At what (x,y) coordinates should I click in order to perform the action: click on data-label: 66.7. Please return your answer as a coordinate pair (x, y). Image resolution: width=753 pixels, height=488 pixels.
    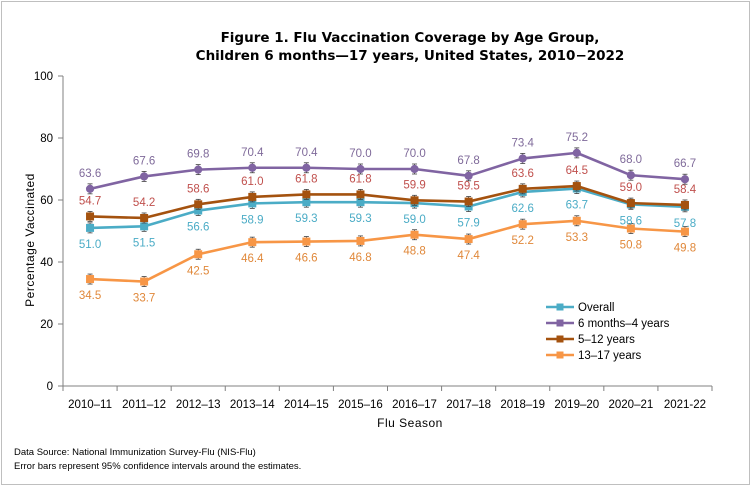
    Looking at the image, I should click on (685, 164).